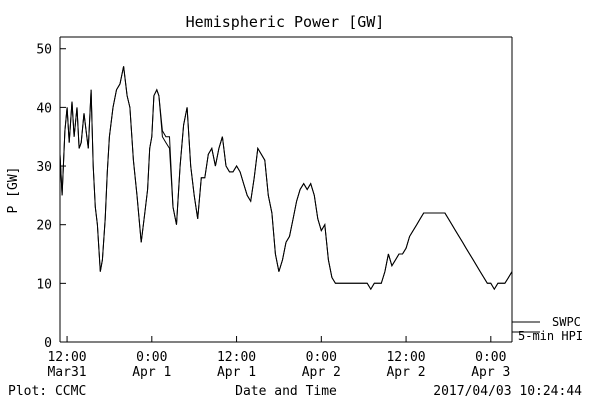 The width and height of the screenshot is (600, 400). What do you see at coordinates (550, 336) in the screenshot?
I see `legend-label-hpi: 5-min HPI` at bounding box center [550, 336].